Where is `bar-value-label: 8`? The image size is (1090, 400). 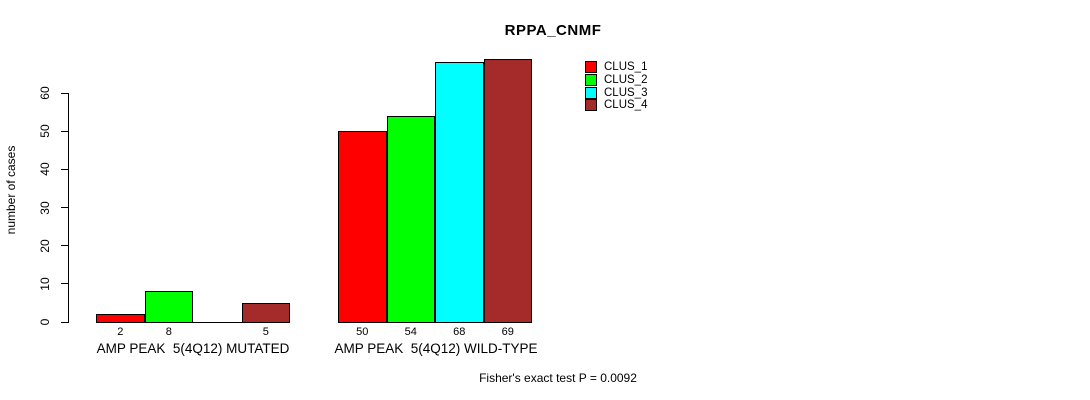
bar-value-label: 8 is located at coordinates (168, 332).